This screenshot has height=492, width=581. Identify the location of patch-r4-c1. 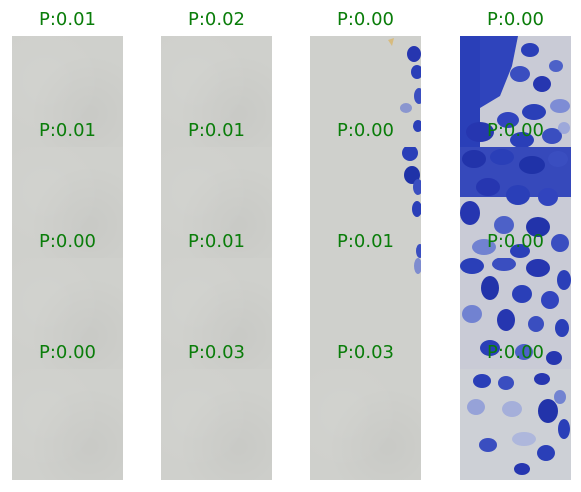
(67, 424).